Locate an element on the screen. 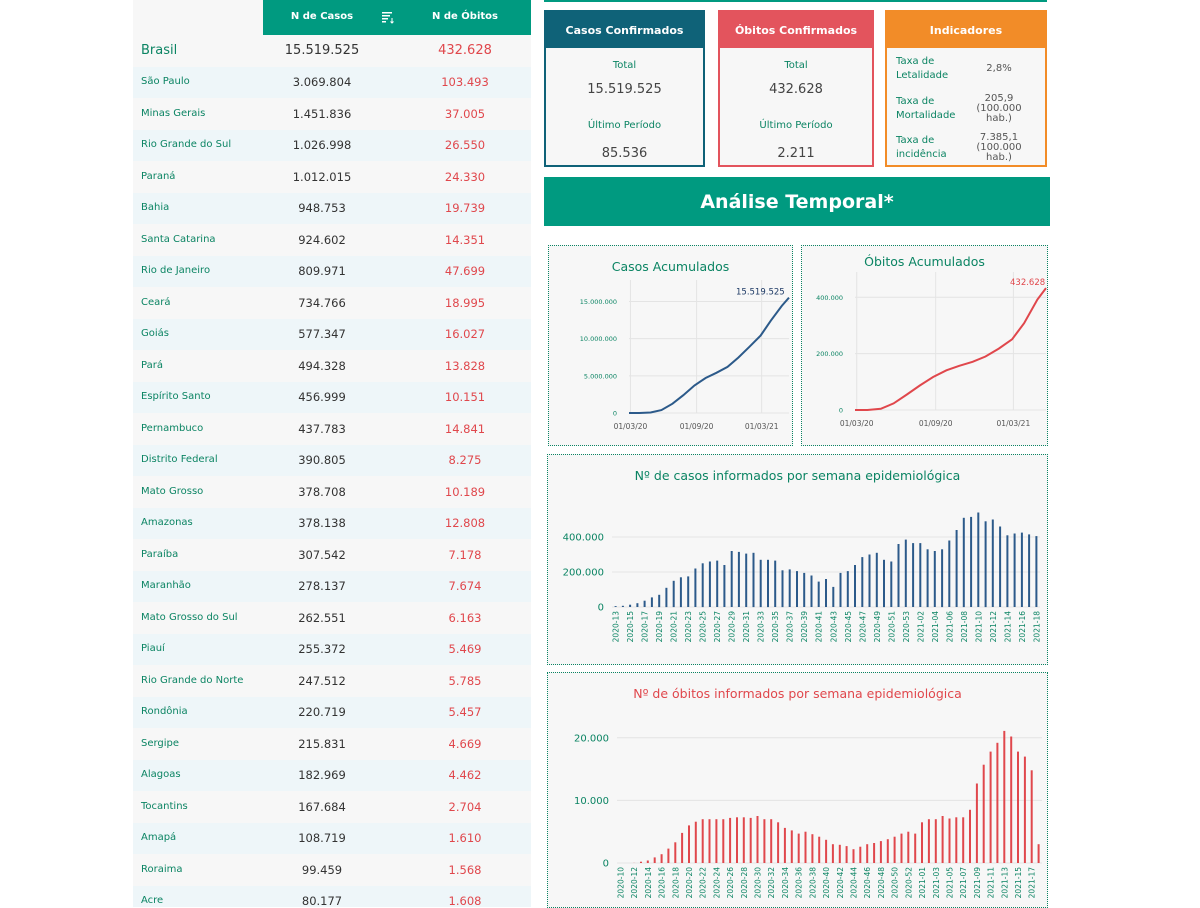 The height and width of the screenshot is (908, 1200). x-tick-label: 2020-10 is located at coordinates (620, 883).